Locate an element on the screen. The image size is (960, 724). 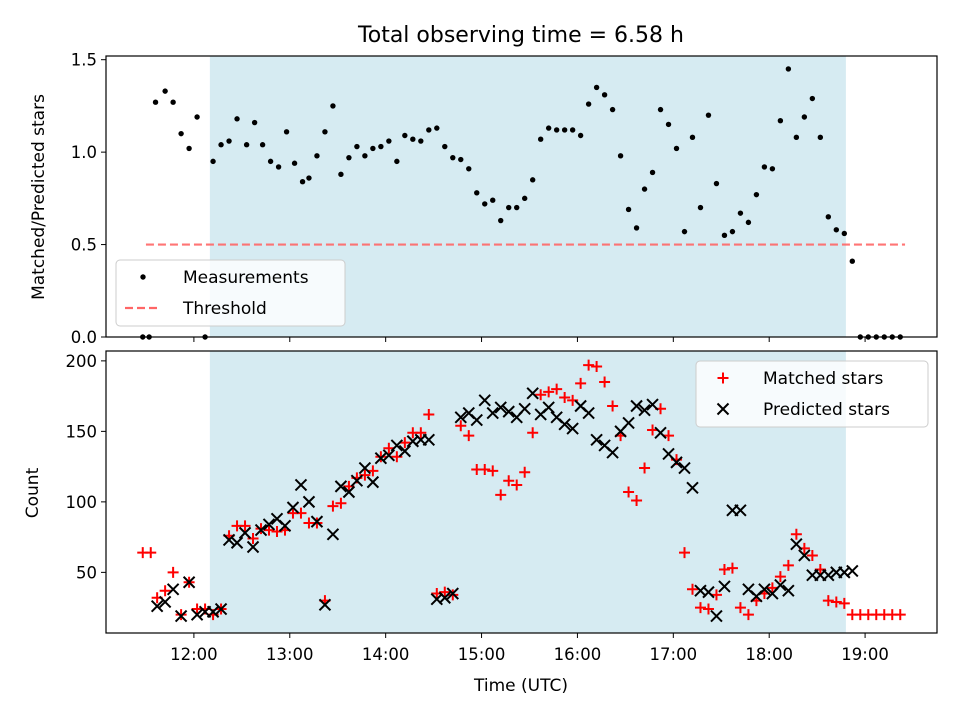
y-tick-label: 100 is located at coordinates (82, 502).